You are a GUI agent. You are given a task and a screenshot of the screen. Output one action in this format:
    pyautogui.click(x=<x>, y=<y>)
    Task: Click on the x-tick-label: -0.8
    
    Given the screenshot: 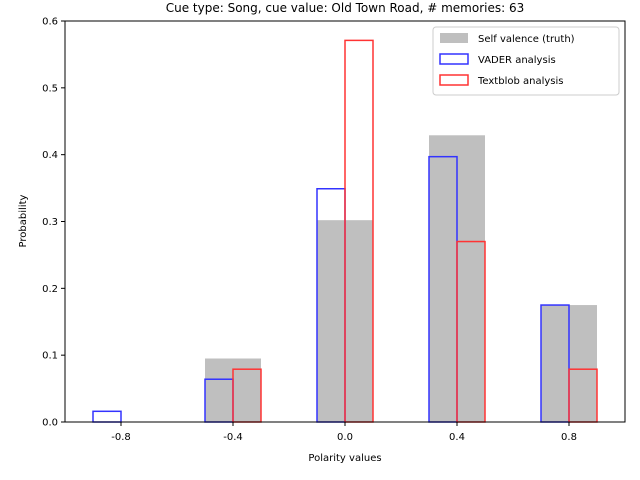 What is the action you would take?
    pyautogui.click(x=121, y=437)
    